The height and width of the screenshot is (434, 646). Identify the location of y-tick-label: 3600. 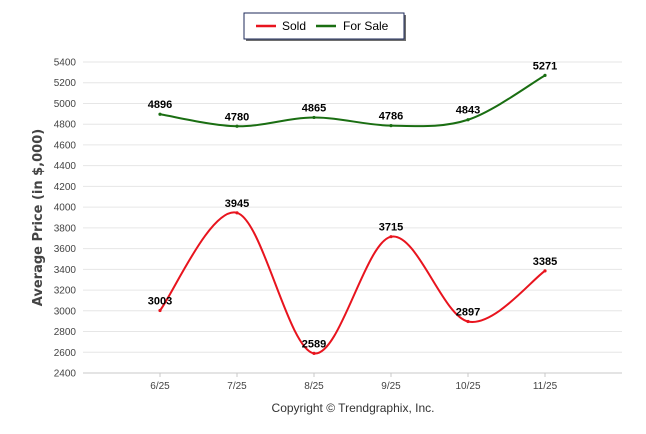
(65, 249).